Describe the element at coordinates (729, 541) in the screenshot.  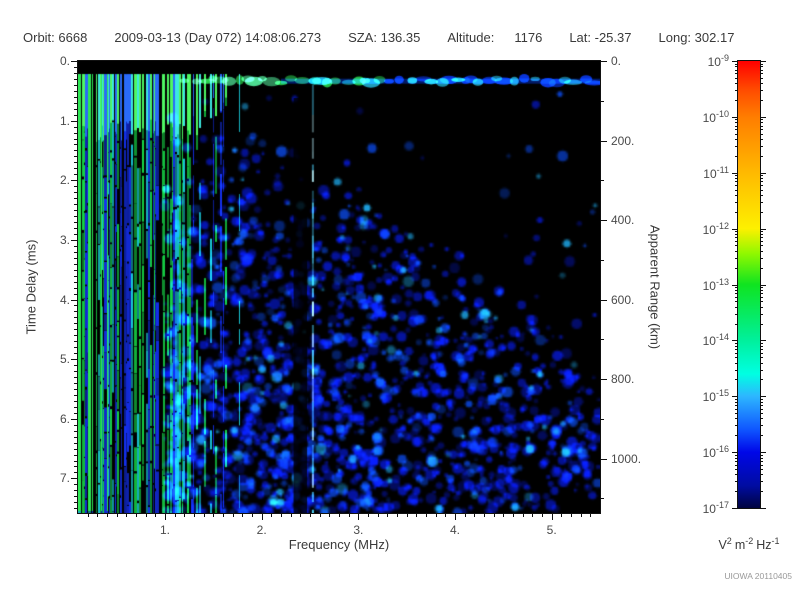
I see `unit-v-exp: 2` at that location.